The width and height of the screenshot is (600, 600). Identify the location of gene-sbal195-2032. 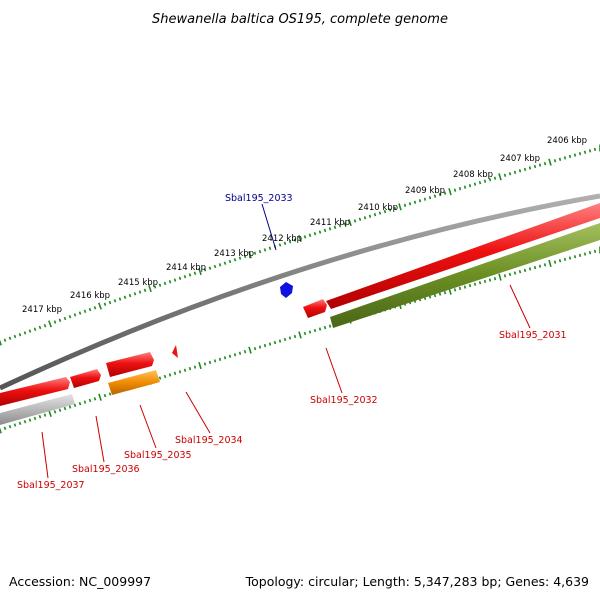
(315, 308).